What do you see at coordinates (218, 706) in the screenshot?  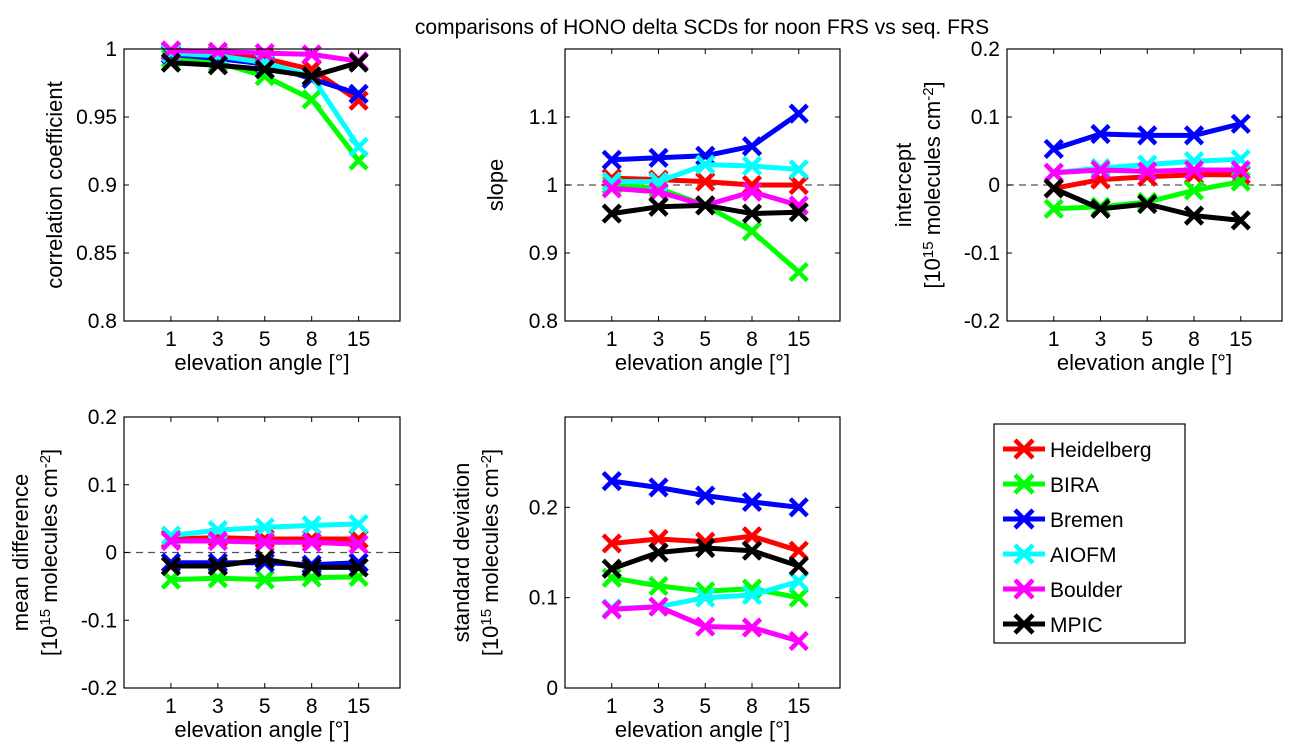 I see `x-tick-label: 3` at bounding box center [218, 706].